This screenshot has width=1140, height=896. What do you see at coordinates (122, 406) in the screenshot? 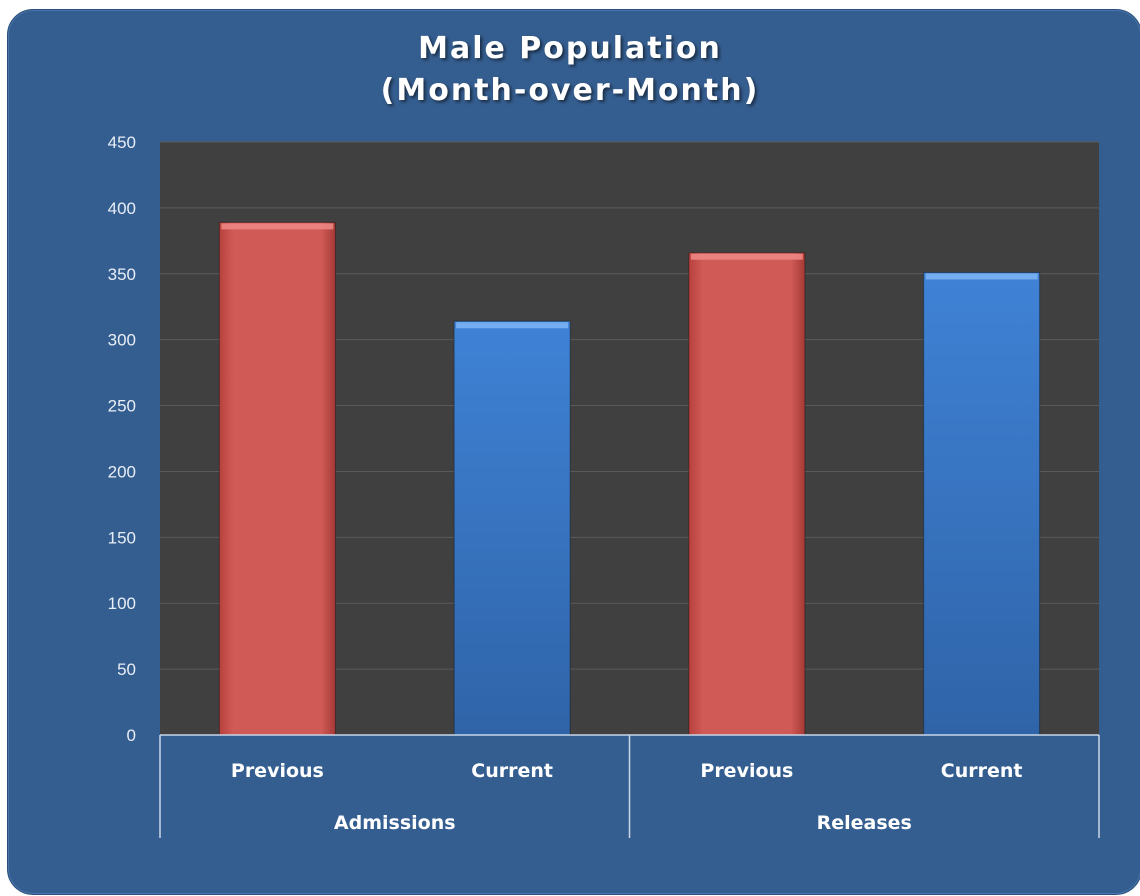
I see `y-tick-label: 250` at bounding box center [122, 406].